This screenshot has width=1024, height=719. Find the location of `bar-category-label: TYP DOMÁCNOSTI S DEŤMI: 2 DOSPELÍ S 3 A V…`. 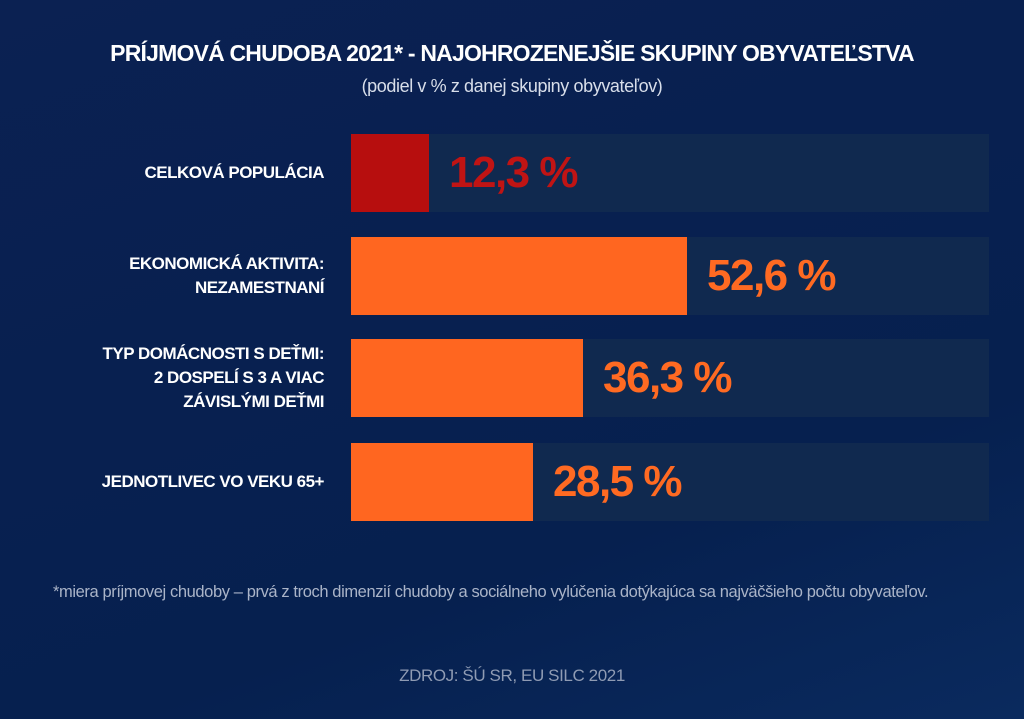

bar-category-label: TYP DOMÁCNOSTI S DEŤMI: 2 DOSPELÍ S 3 A V… is located at coordinates (213, 378).